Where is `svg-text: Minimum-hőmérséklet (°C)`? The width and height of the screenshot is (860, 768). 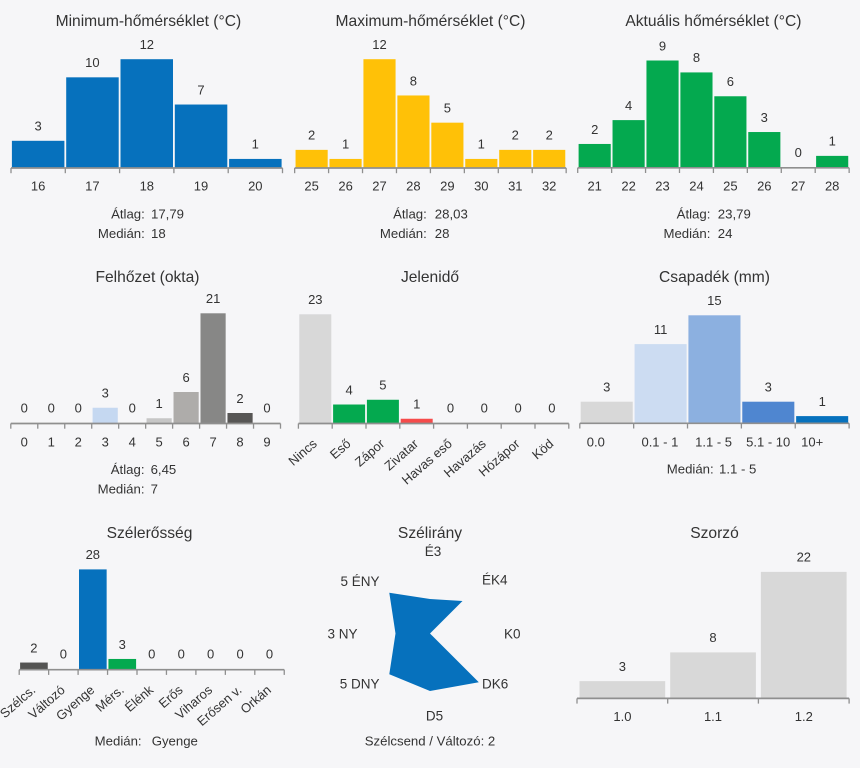
svg-text: Minimum-hőmérséklet (°C) is located at coordinates (149, 21).